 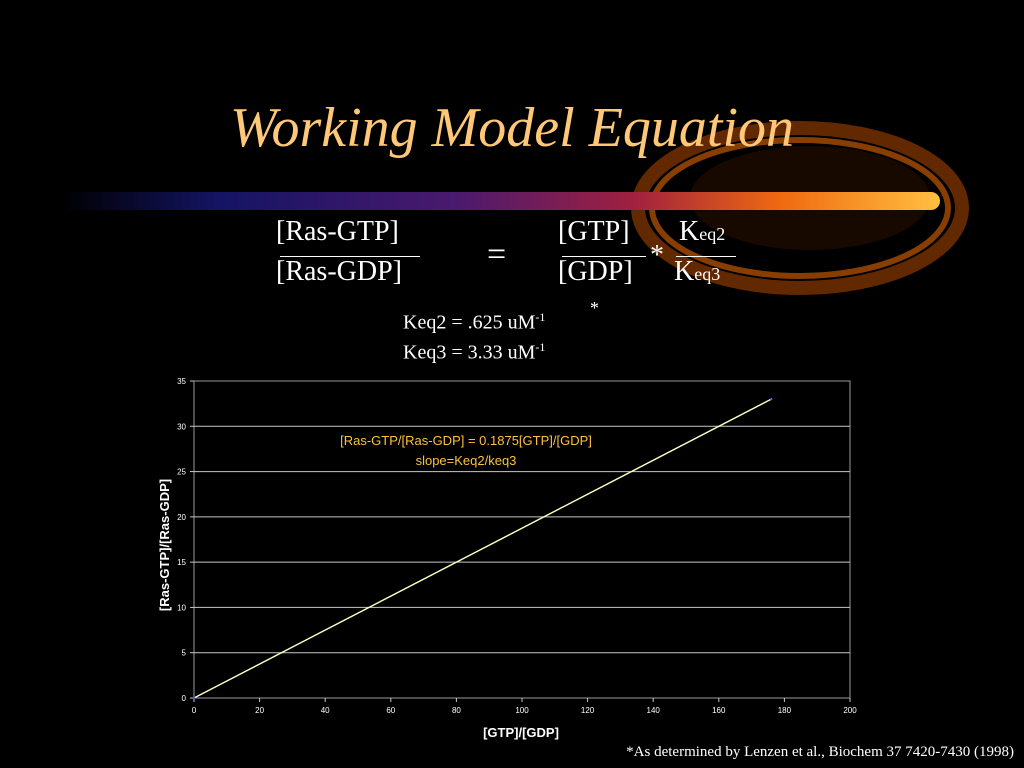 What do you see at coordinates (707, 274) in the screenshot?
I see `k-denominator-subscript: eq3` at bounding box center [707, 274].